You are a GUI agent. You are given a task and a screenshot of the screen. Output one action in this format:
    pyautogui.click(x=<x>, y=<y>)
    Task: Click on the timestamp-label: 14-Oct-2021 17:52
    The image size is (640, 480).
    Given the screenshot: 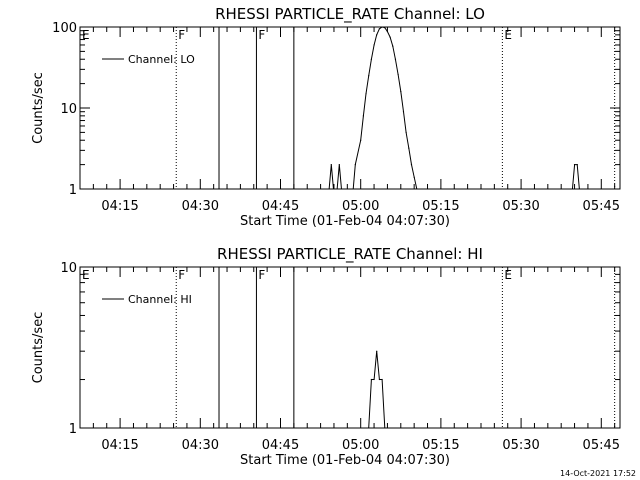 What is the action you would take?
    pyautogui.click(x=598, y=473)
    